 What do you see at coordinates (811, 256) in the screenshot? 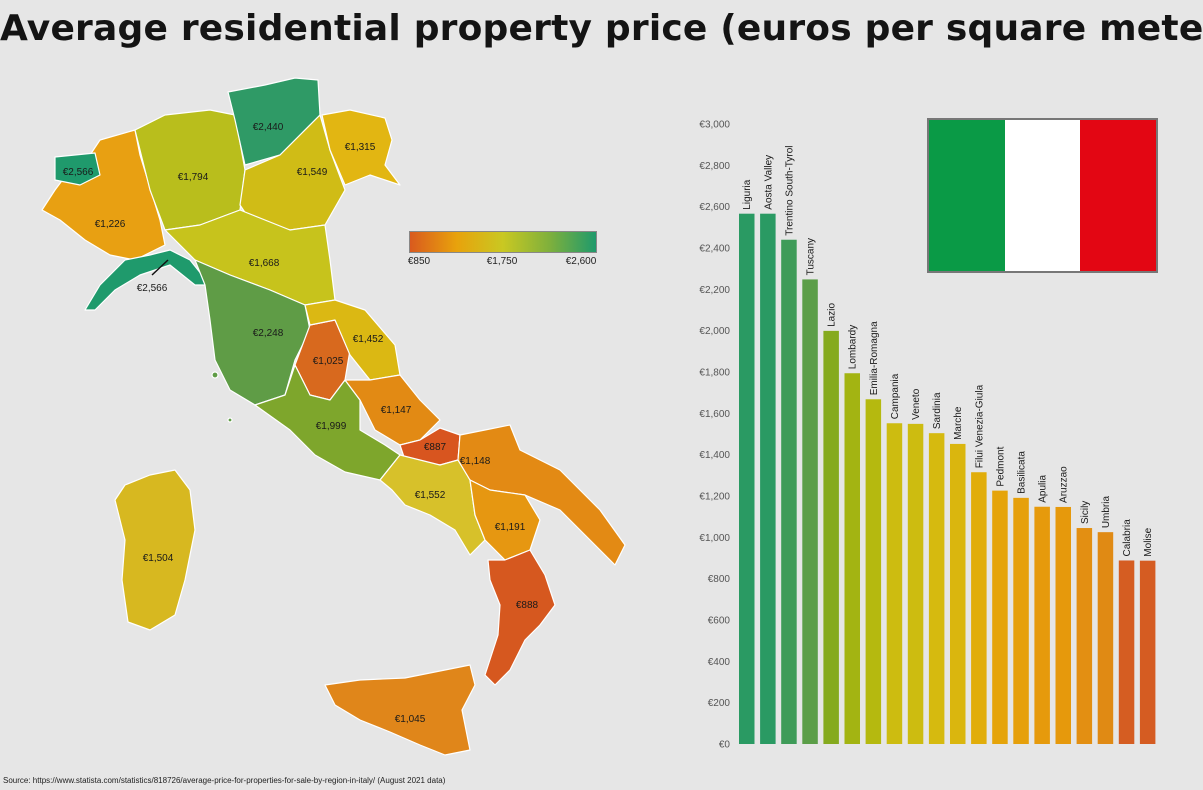
I see `bar-label: Tuscany` at bounding box center [811, 256].